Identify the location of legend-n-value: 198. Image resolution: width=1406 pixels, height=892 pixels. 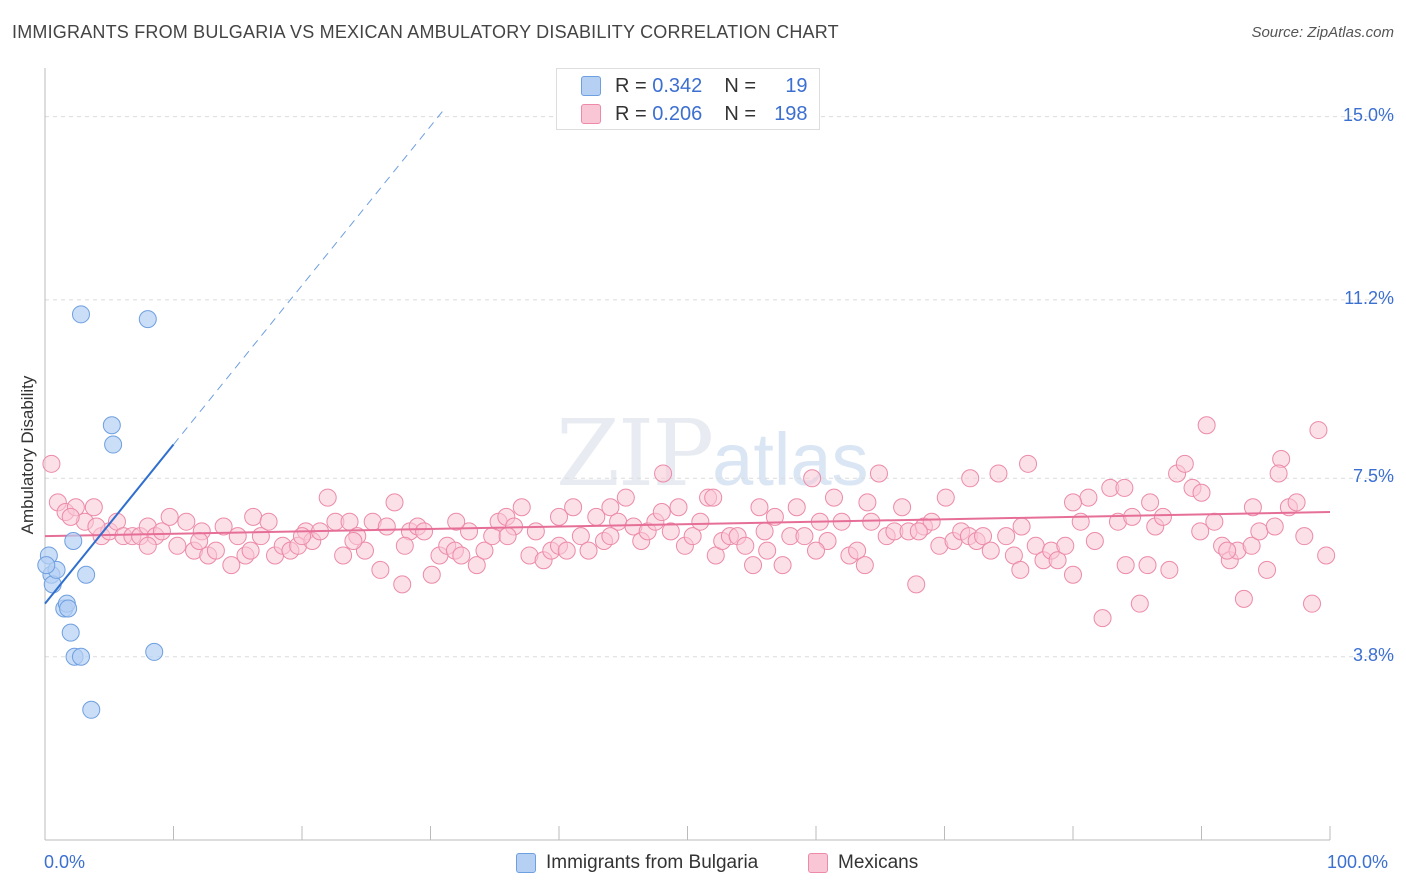
(791, 113).